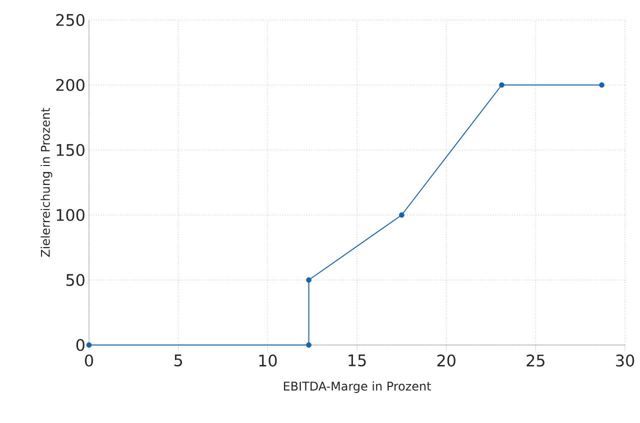  I want to click on y-tick-label: 150, so click(70, 150).